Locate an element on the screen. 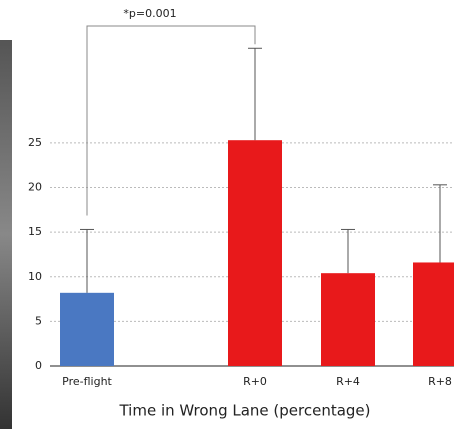 The width and height of the screenshot is (454, 429). x-tick-label: R+8 is located at coordinates (440, 381).